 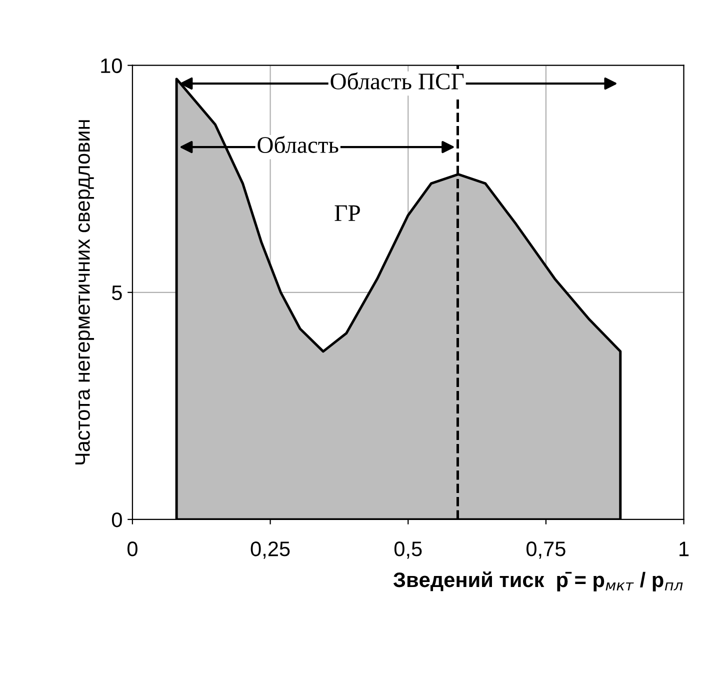 What do you see at coordinates (397, 81) in the screenshot?
I see `annotation: Область ПСГ` at bounding box center [397, 81].